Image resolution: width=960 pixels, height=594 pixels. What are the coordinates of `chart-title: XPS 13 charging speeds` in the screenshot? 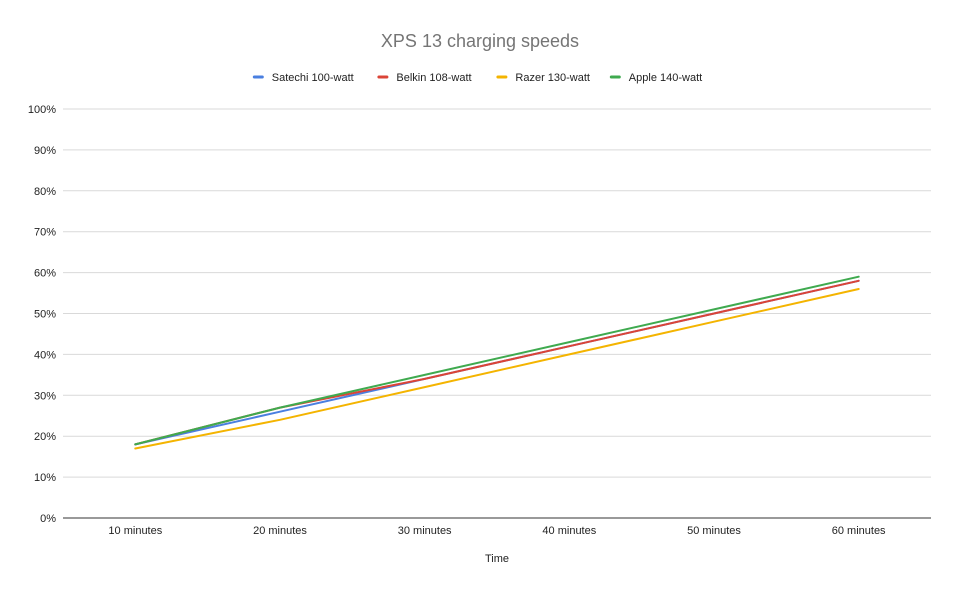 It's located at (480, 41).